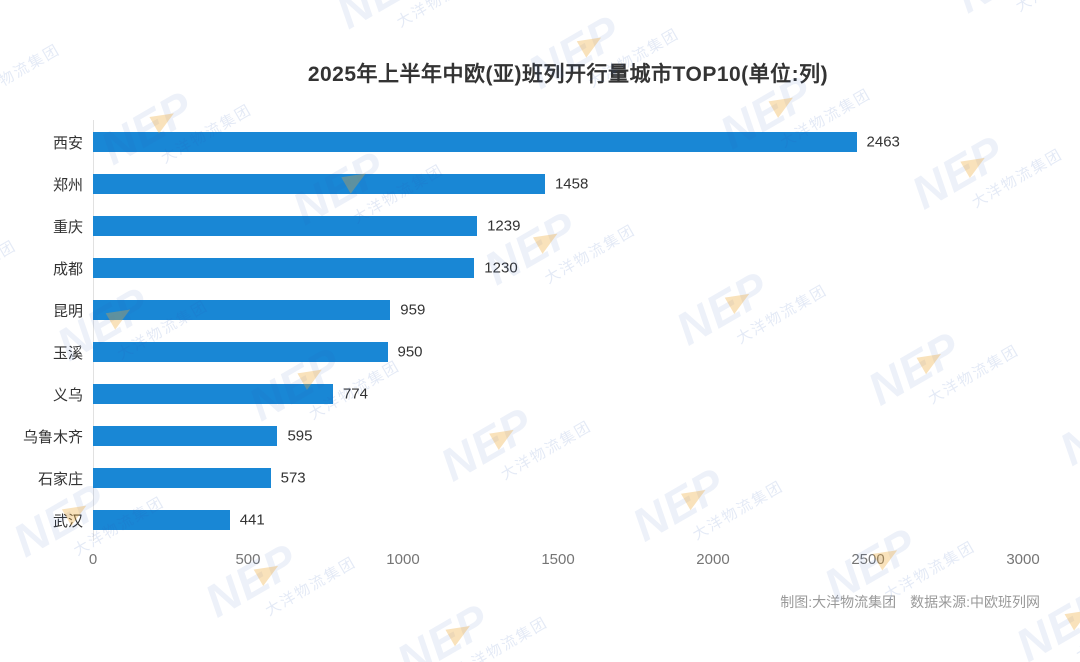 The width and height of the screenshot is (1080, 662). I want to click on x-tick-label: 2000, so click(713, 559).